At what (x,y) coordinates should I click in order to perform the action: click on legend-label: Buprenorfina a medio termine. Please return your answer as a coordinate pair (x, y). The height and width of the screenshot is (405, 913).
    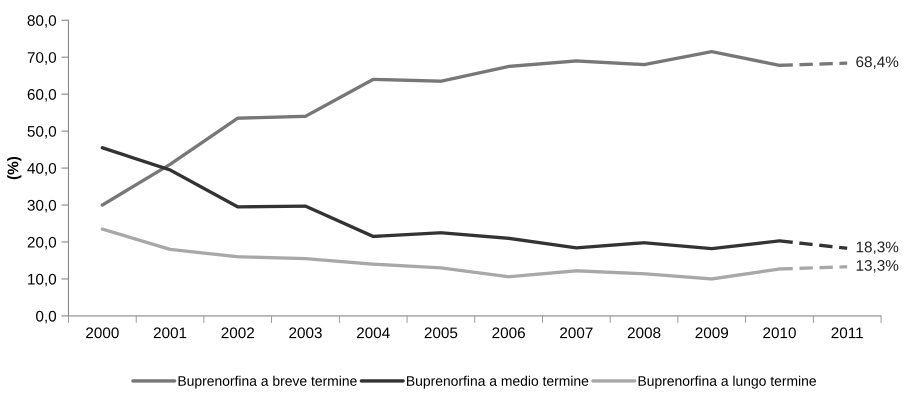
    Looking at the image, I should click on (497, 382).